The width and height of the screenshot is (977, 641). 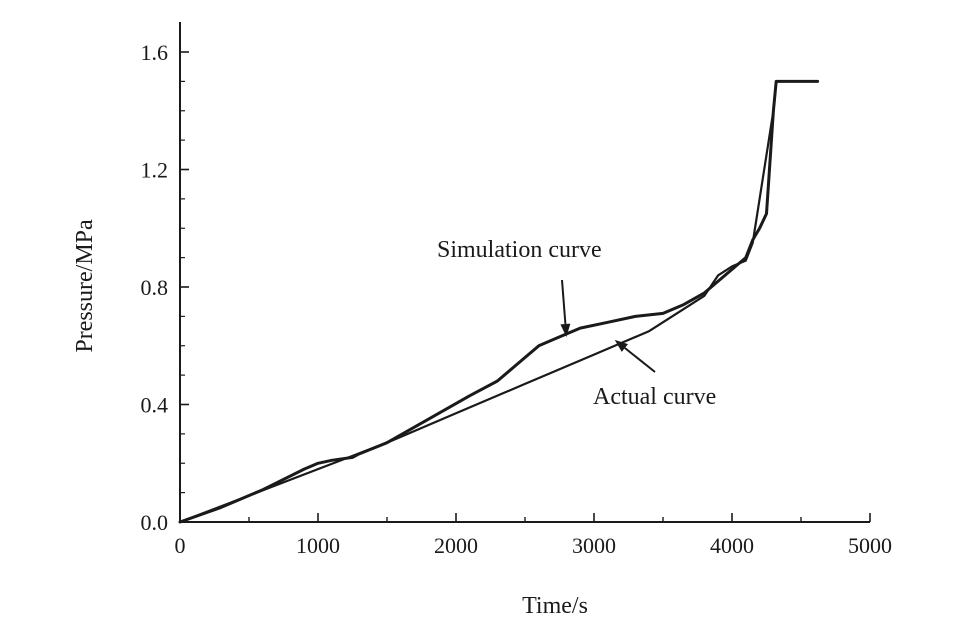 What do you see at coordinates (732, 545) in the screenshot?
I see `x-tick-label: 4000` at bounding box center [732, 545].